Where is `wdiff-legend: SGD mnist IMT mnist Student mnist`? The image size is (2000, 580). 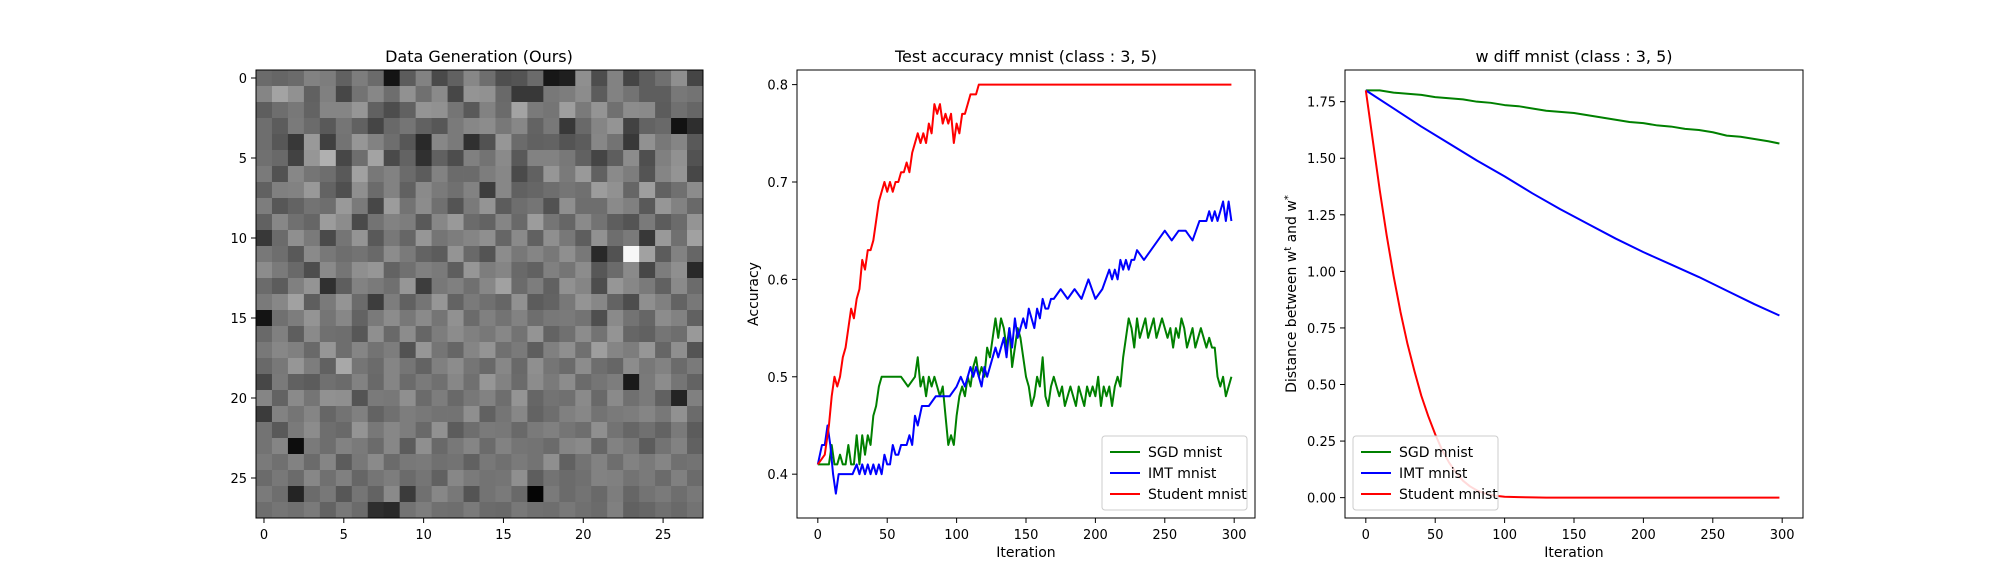 wdiff-legend: SGD mnist IMT mnist Student mnist is located at coordinates (1425, 473).